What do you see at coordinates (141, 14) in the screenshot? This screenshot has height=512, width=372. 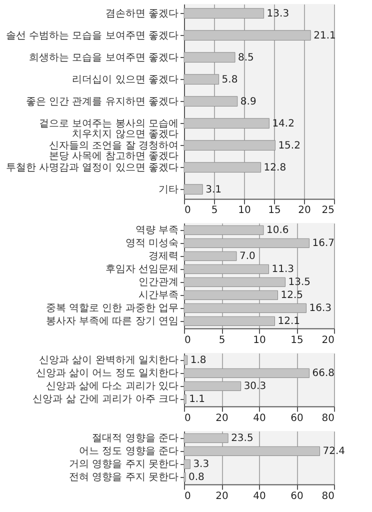 I see `y-tick-label: 겸손하면 좋겠다` at bounding box center [141, 14].